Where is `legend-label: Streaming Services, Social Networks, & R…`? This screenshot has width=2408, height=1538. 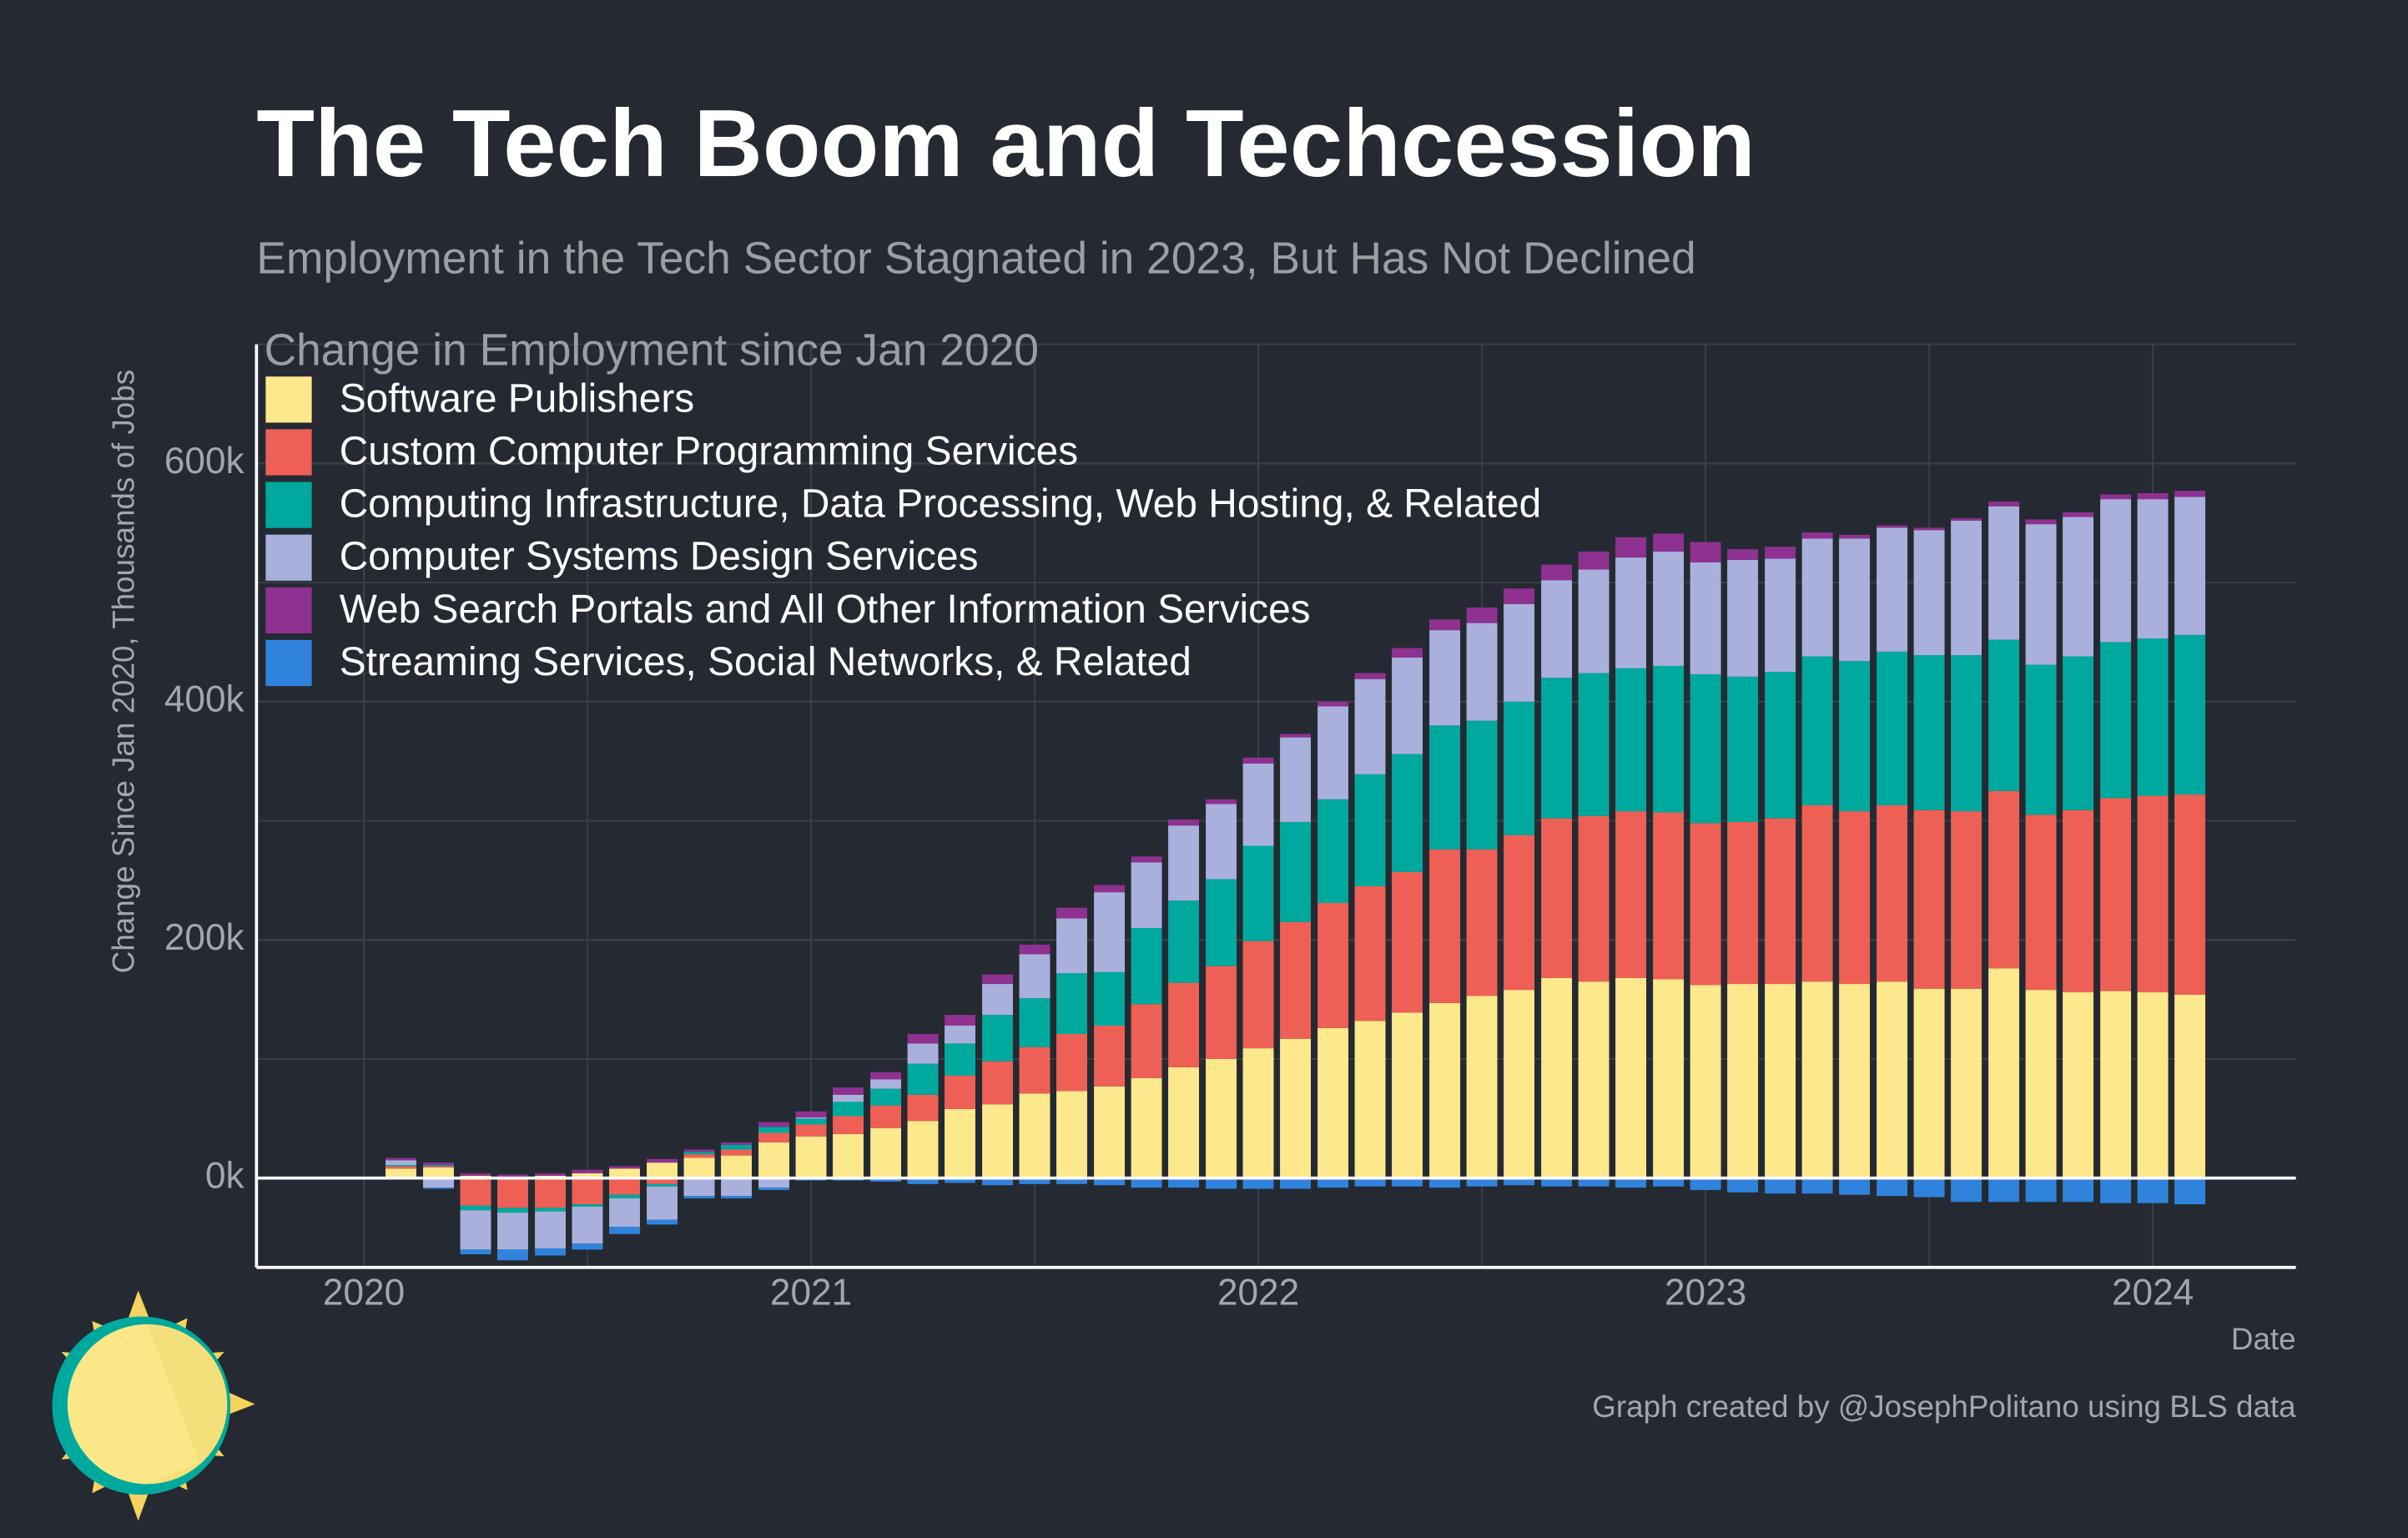 legend-label: Streaming Services, Social Networks, & R… is located at coordinates (765, 662).